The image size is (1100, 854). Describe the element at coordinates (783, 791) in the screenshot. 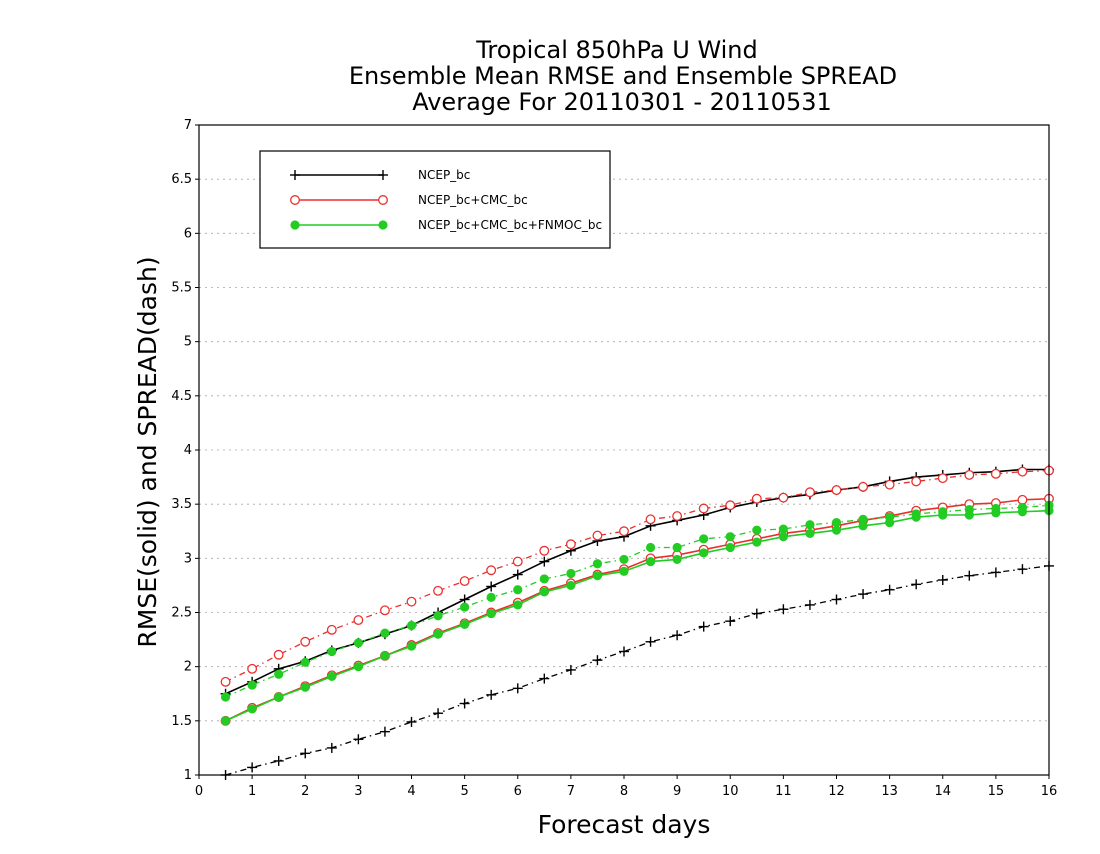

I see `x-tick-label-11: 11` at that location.